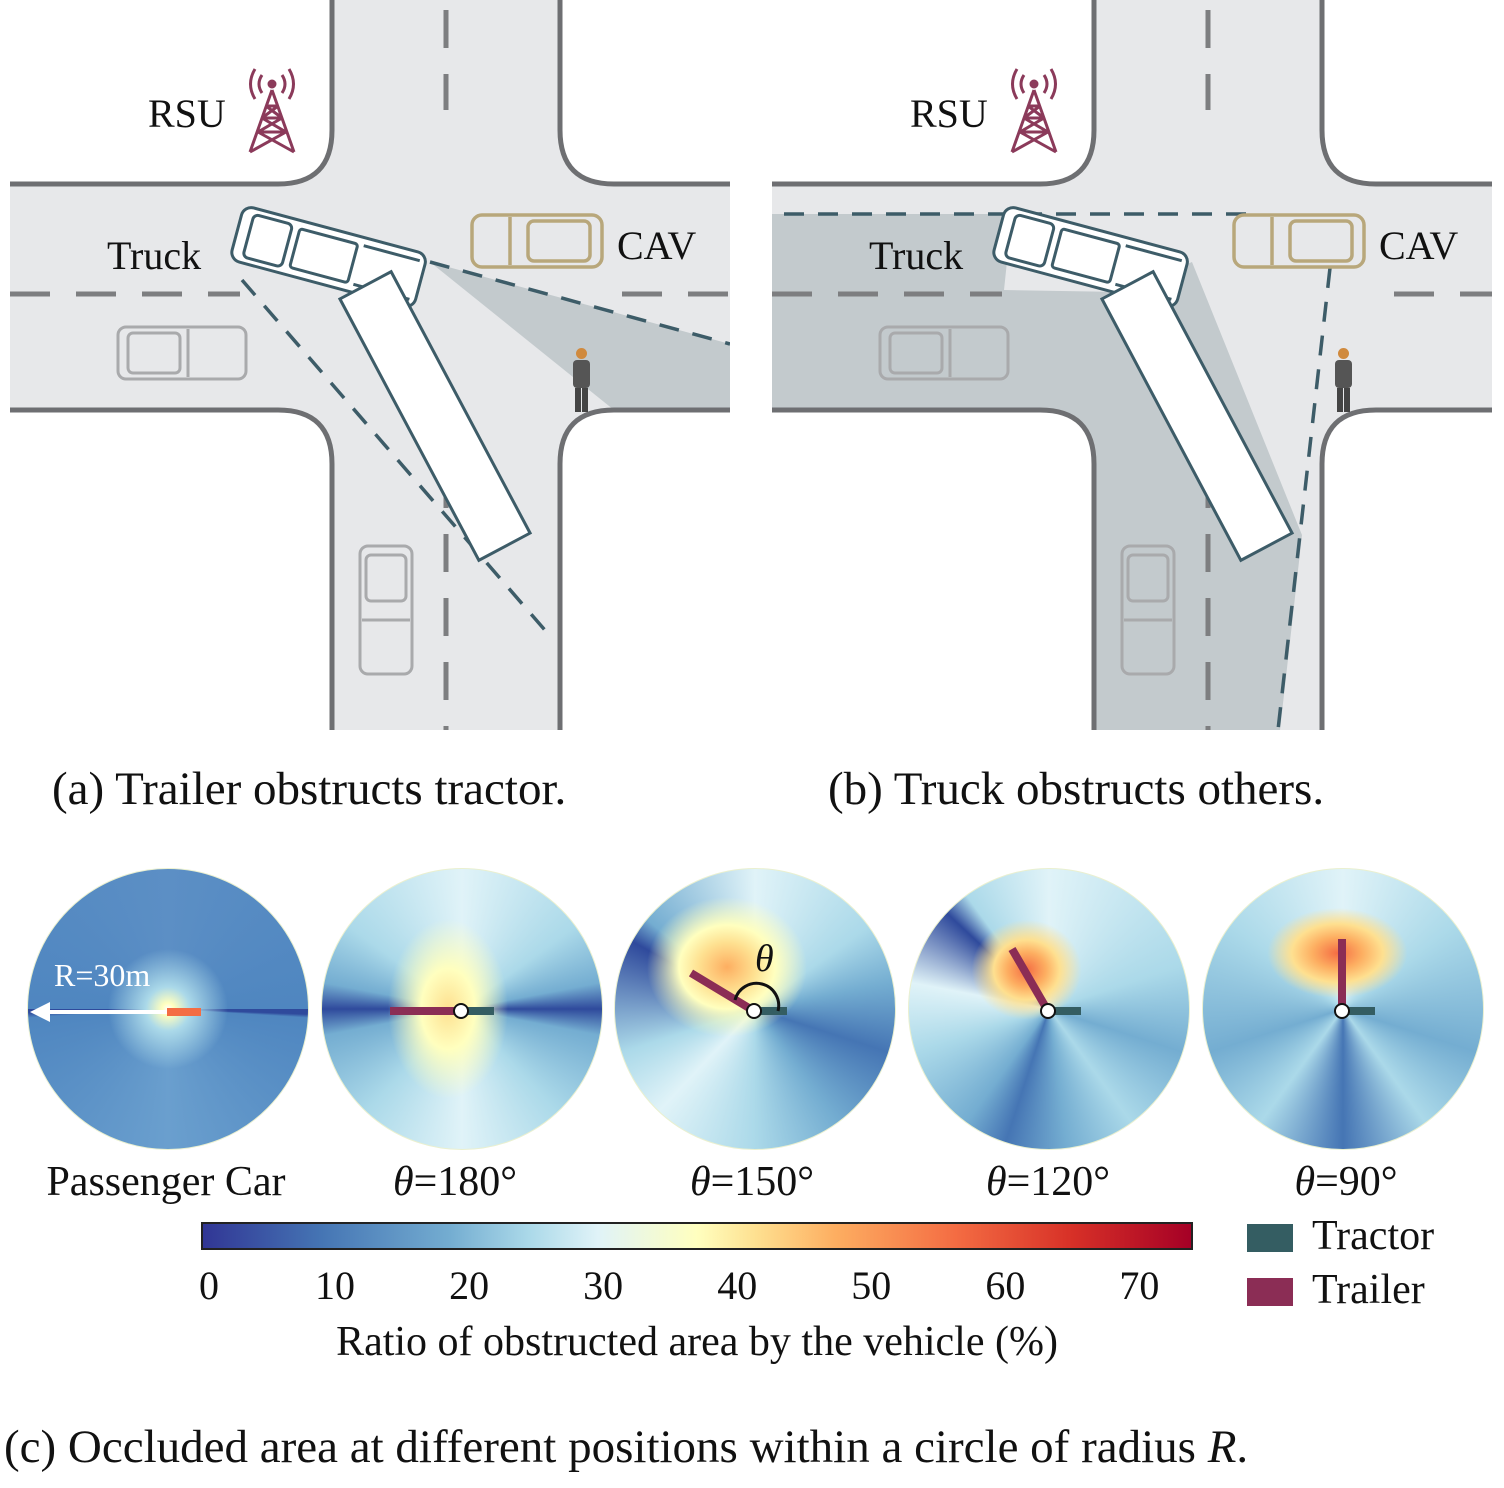  Describe the element at coordinates (1005, 1285) in the screenshot. I see `colorbar-tick-label: 60` at that location.